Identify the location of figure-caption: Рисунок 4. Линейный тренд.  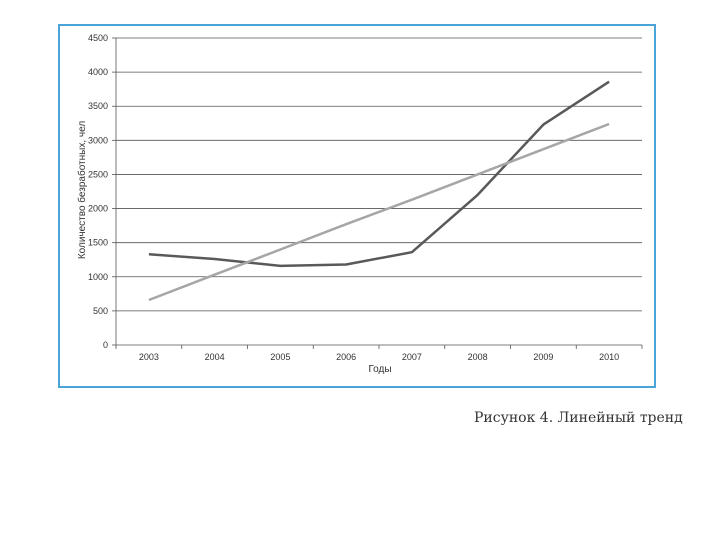
(578, 418).